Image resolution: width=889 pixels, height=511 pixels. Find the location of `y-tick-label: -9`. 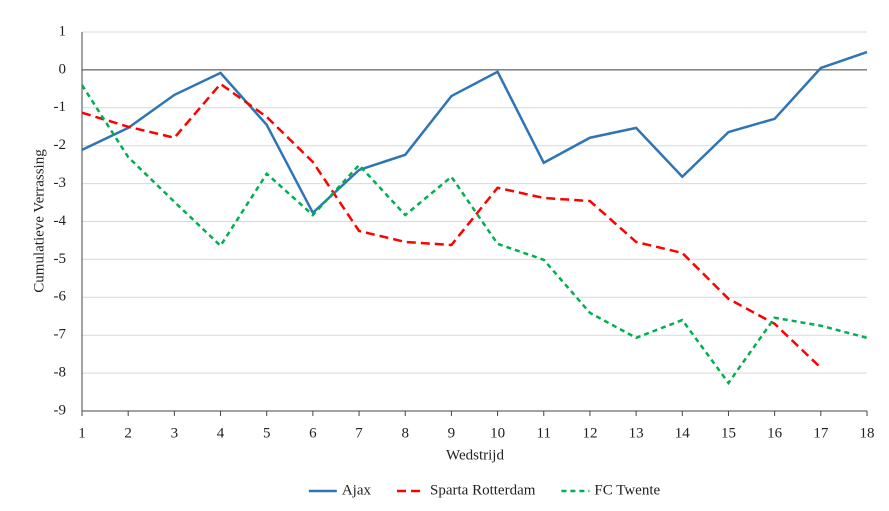

y-tick-label: -9 is located at coordinates (60, 410).